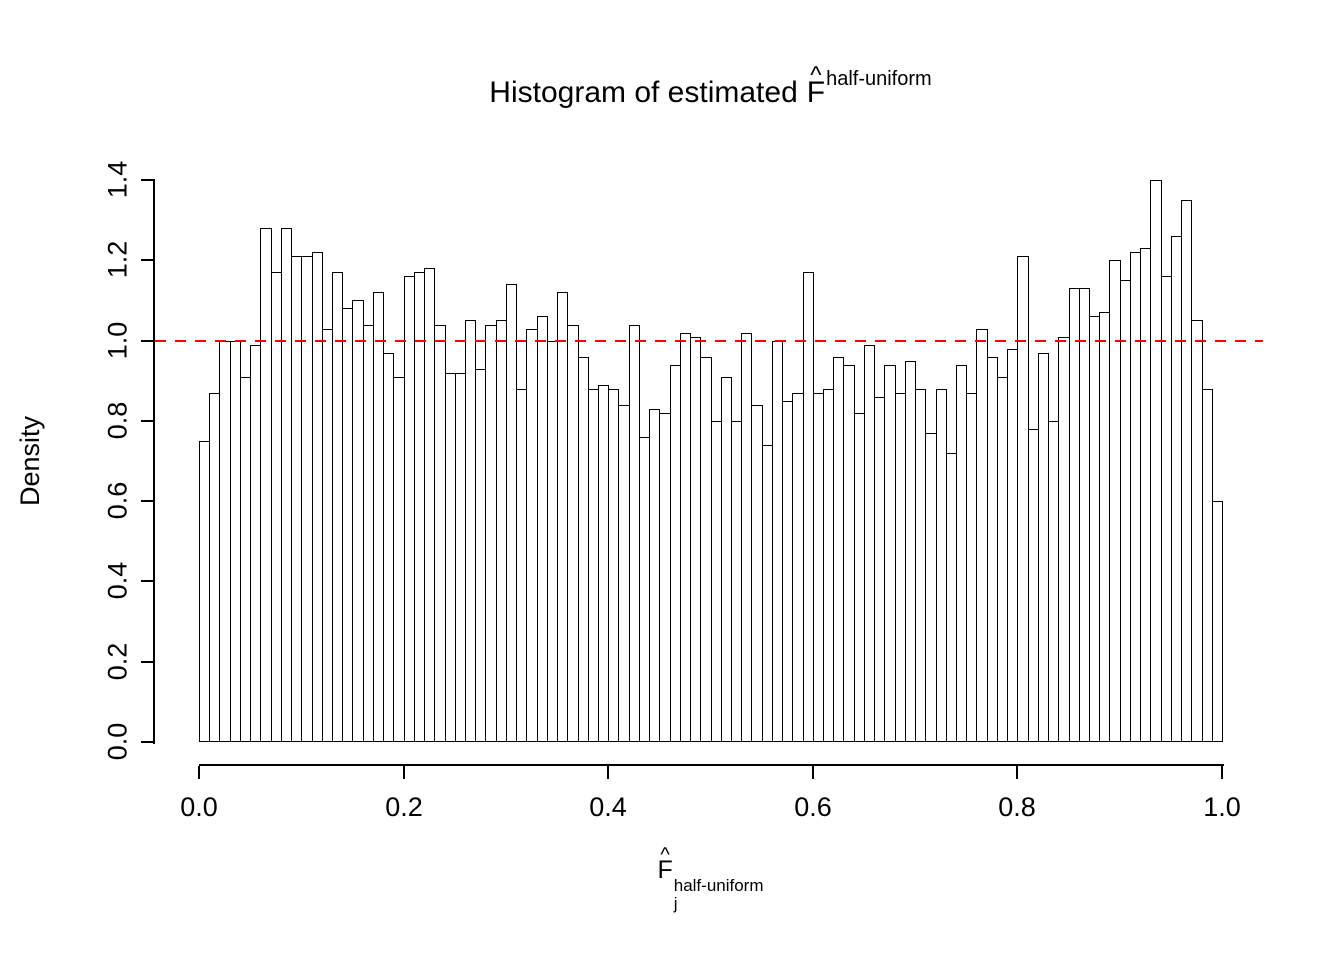  Describe the element at coordinates (608, 807) in the screenshot. I see `x-tick-label: 0.4` at that location.